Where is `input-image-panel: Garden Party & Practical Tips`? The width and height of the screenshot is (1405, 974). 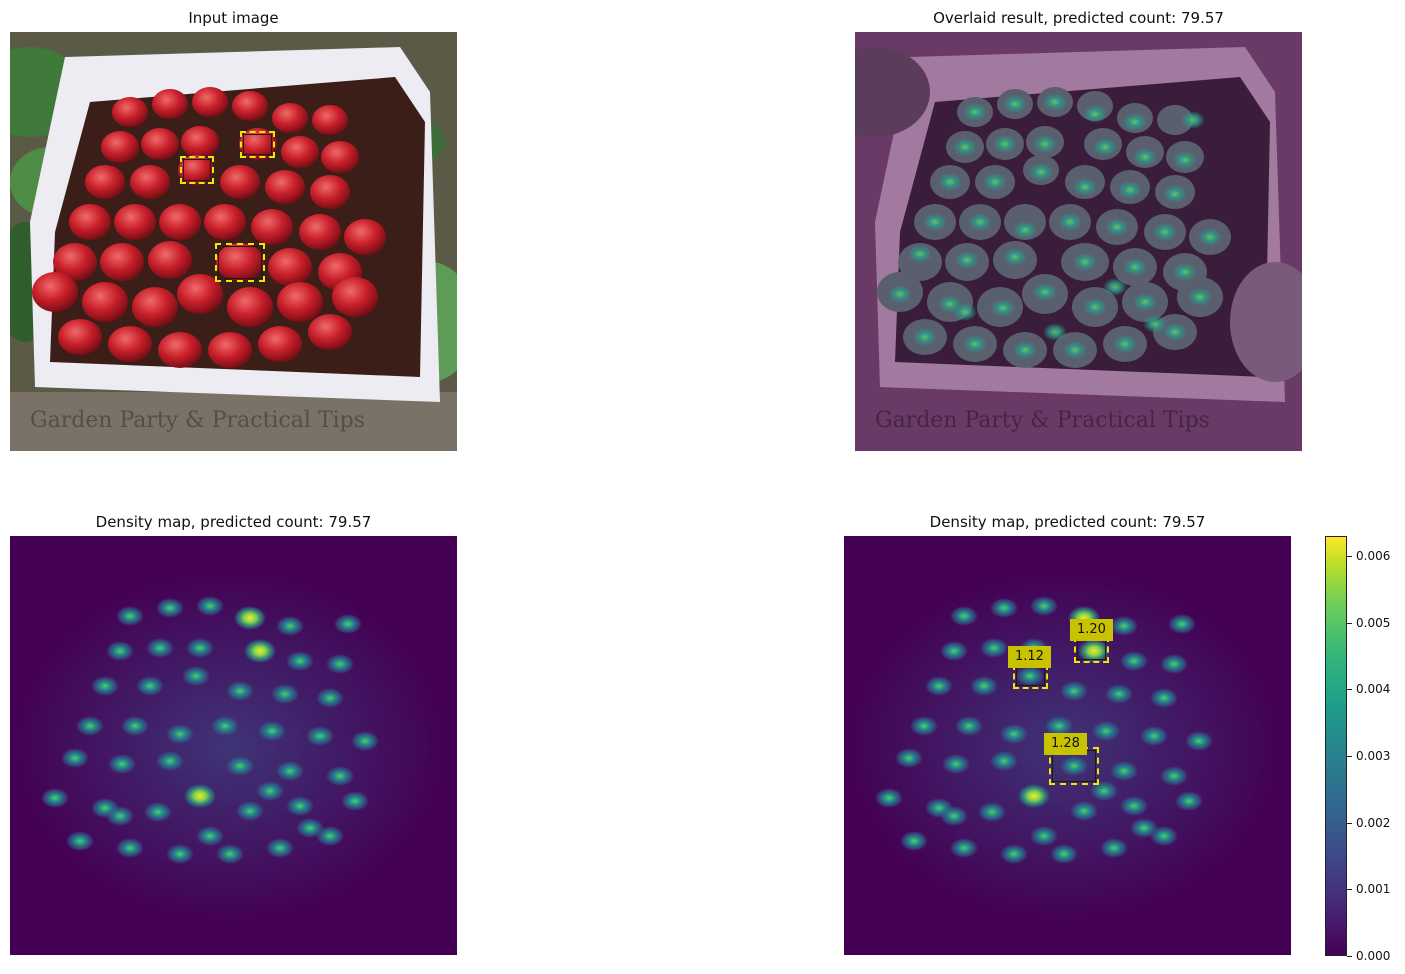 input-image-panel: Garden Party & Practical Tips is located at coordinates (233, 241).